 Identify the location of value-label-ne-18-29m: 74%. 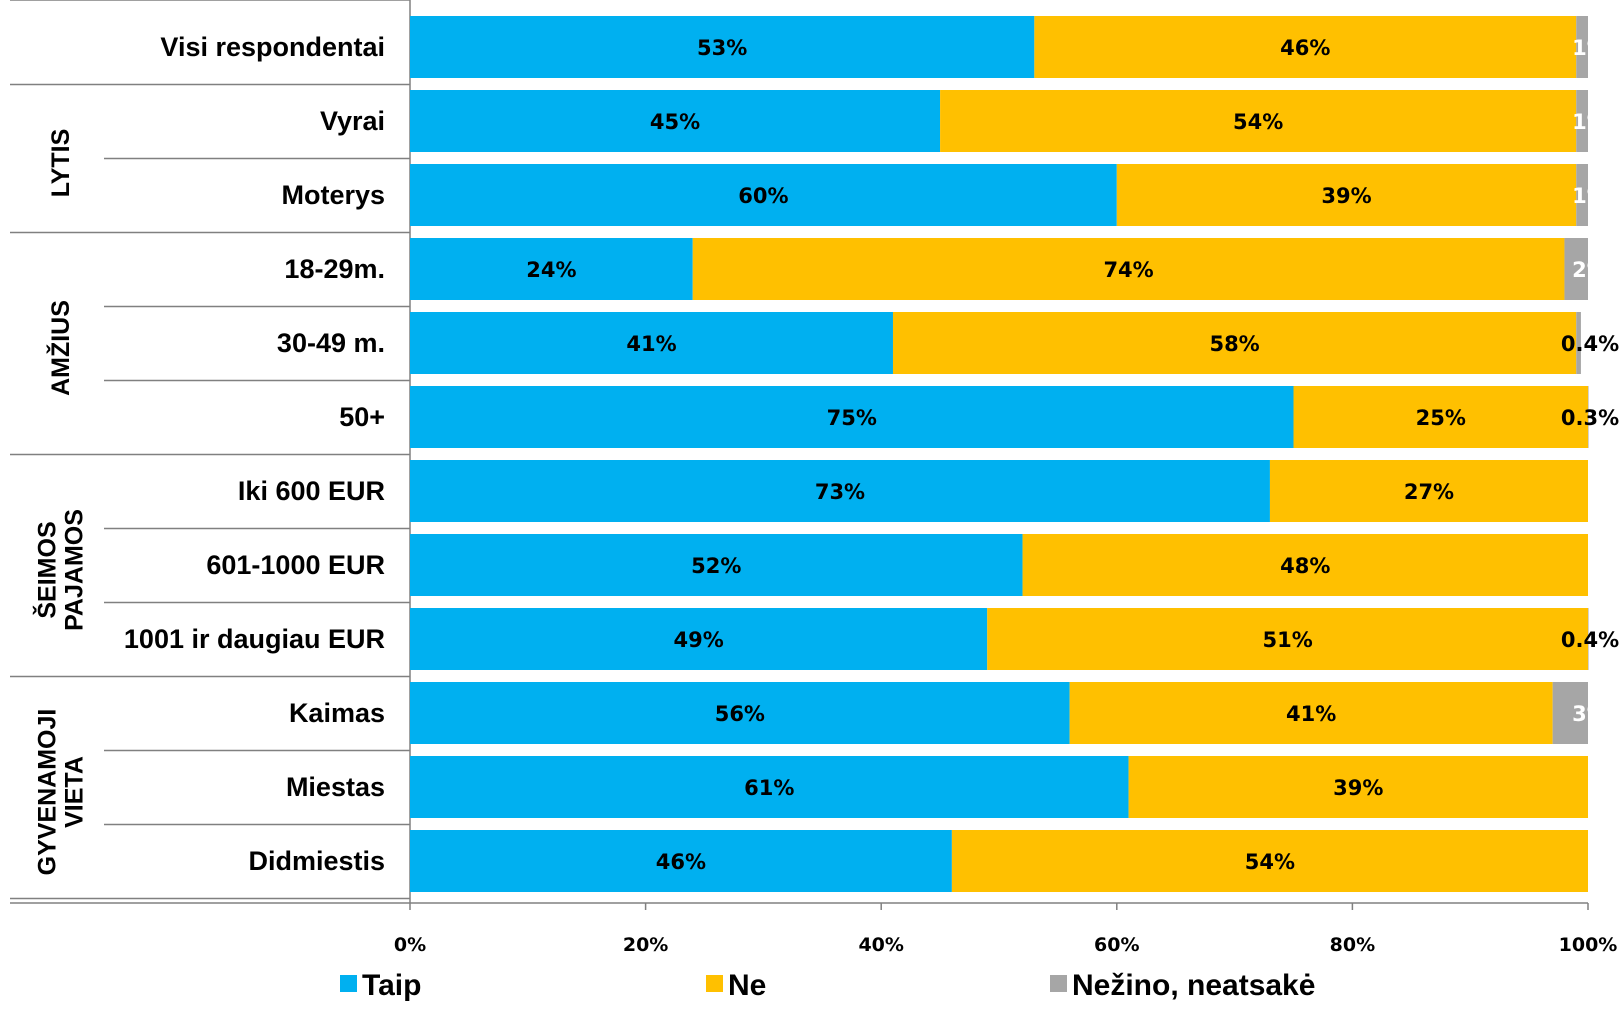
(1128, 270).